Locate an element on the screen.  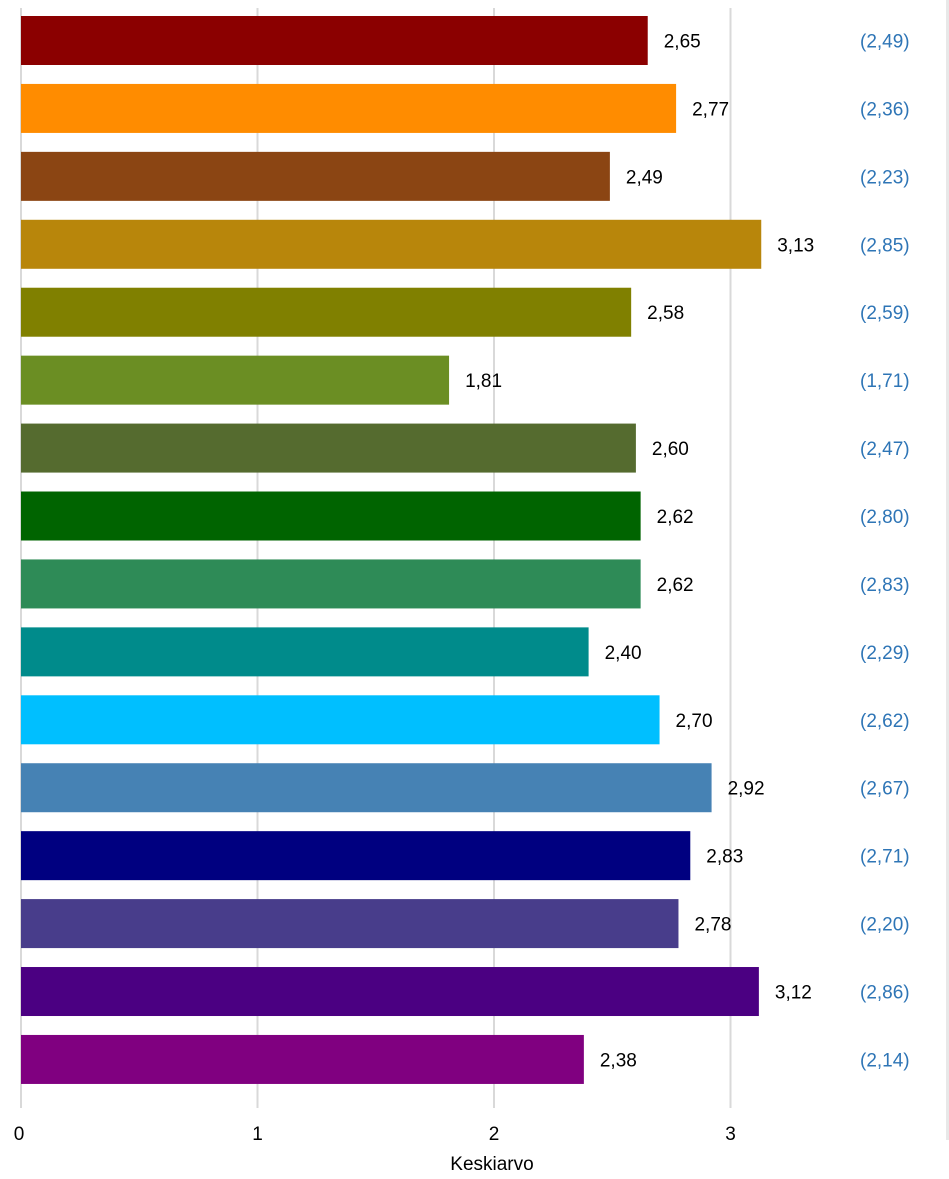
x-axis-ticks: 0 1 2 3 is located at coordinates (375, 1134).